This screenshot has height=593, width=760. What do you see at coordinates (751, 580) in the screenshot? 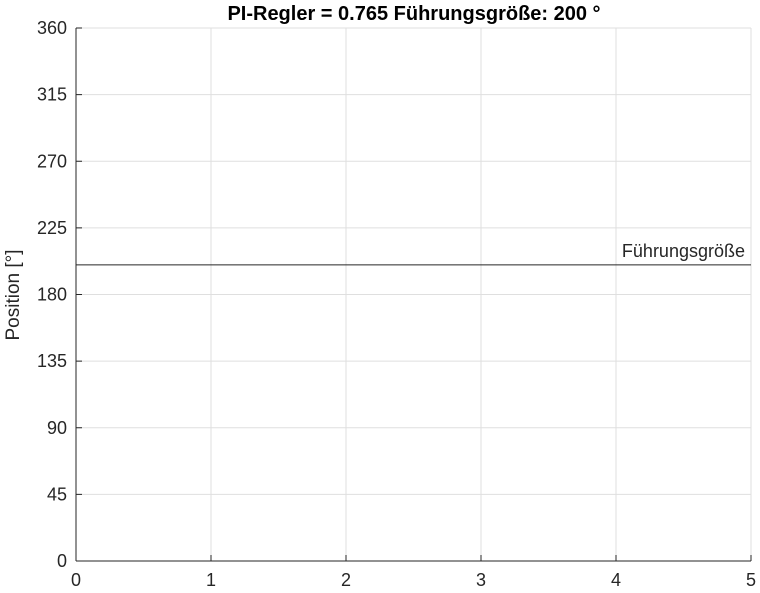
I see `x-tick-label: 5` at bounding box center [751, 580].